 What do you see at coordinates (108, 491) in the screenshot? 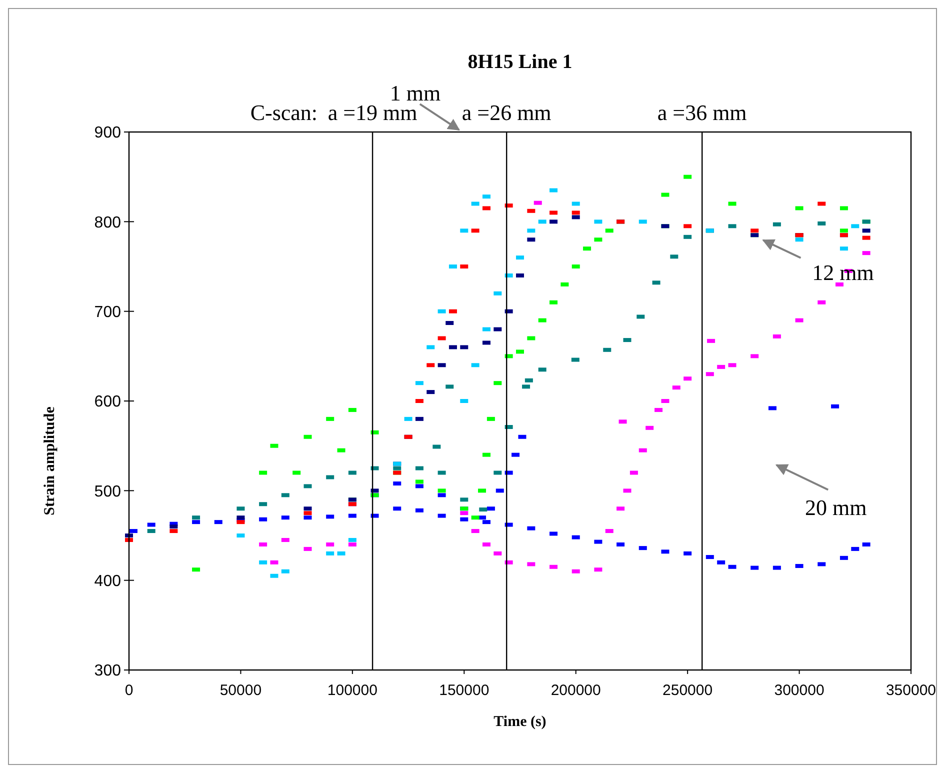
I see `y-tick-label: 500` at bounding box center [108, 491].